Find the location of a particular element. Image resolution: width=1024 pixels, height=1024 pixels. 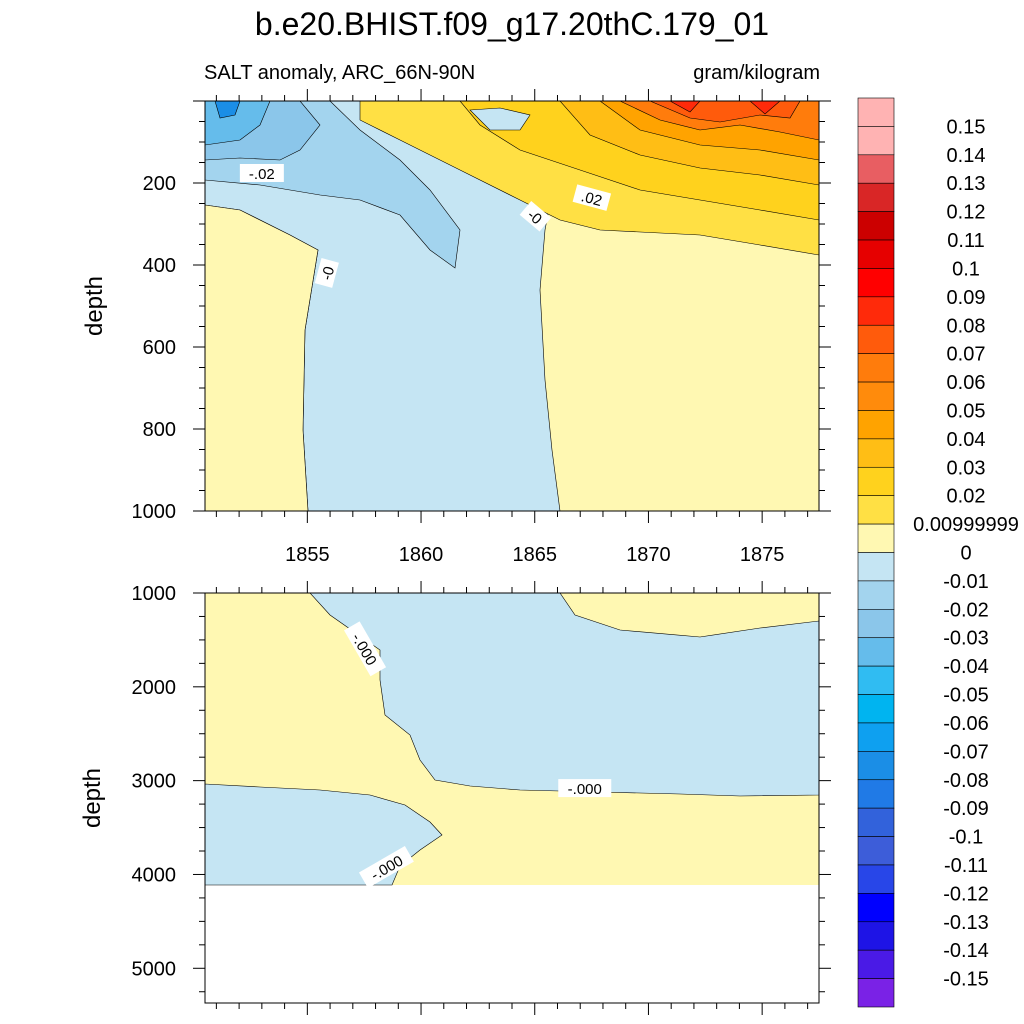

contour-label: -.02 is located at coordinates (261, 173).